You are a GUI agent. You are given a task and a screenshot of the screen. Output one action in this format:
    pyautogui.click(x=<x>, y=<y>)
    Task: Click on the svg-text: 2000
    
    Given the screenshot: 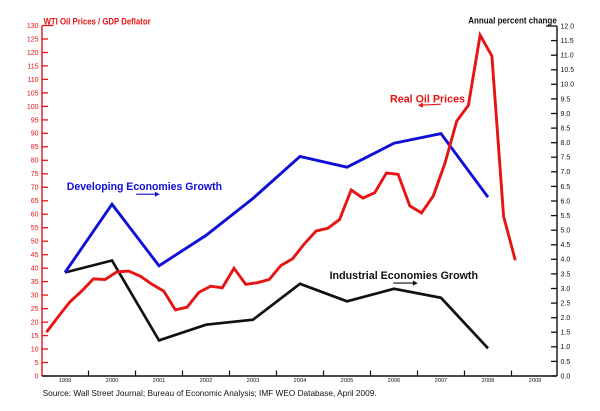 What is the action you would take?
    pyautogui.click(x=112, y=381)
    